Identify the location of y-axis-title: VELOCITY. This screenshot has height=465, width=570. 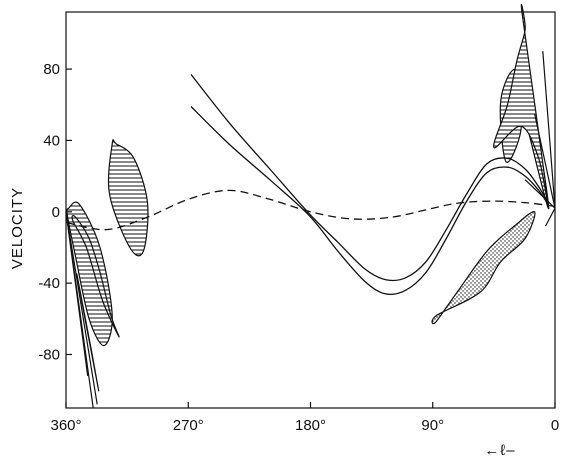
(17, 228).